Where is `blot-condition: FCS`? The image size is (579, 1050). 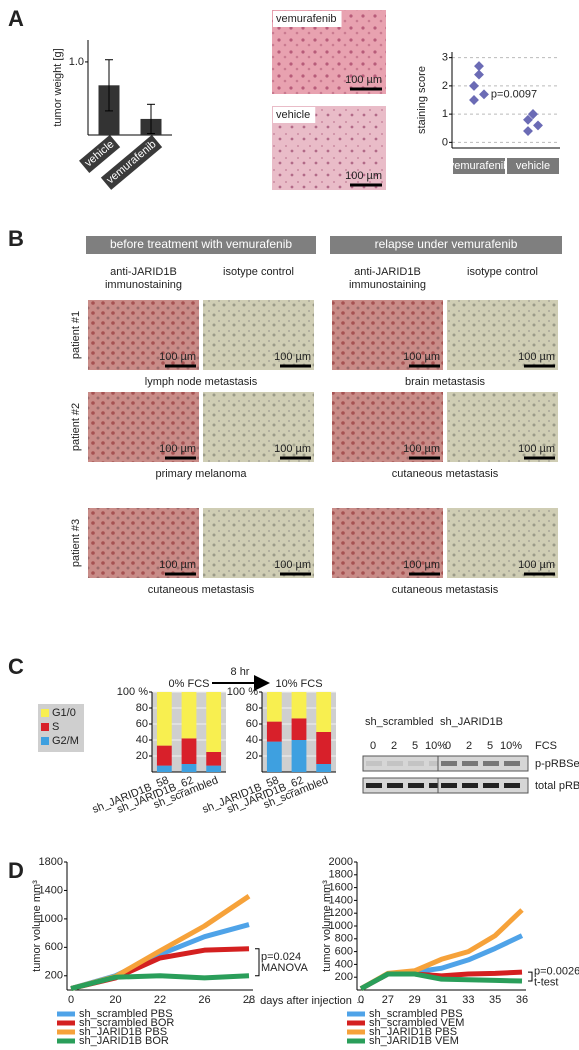
blot-condition: FCS is located at coordinates (546, 746).